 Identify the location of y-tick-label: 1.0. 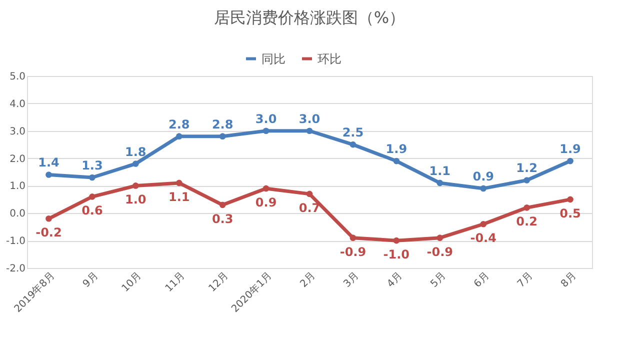
(18, 186).